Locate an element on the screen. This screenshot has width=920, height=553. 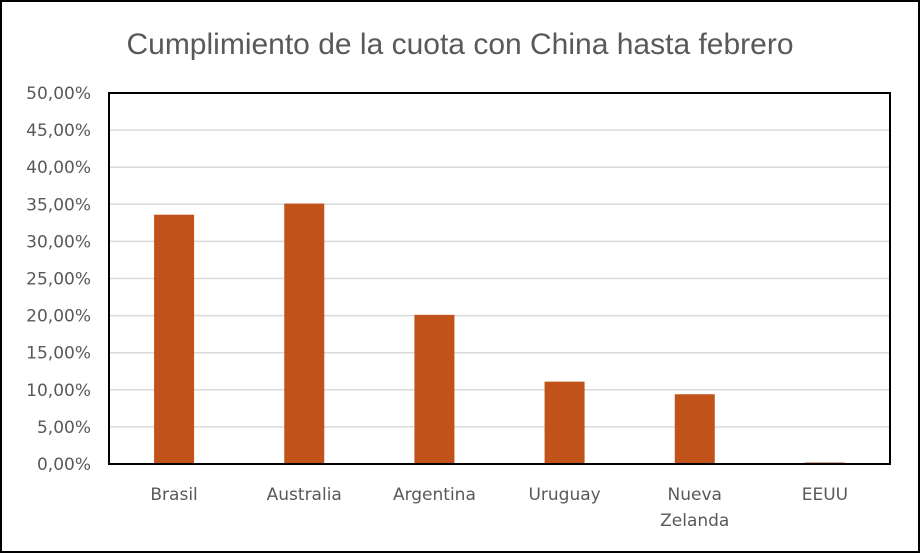
y-tick-label: 40,00% is located at coordinates (58, 168).